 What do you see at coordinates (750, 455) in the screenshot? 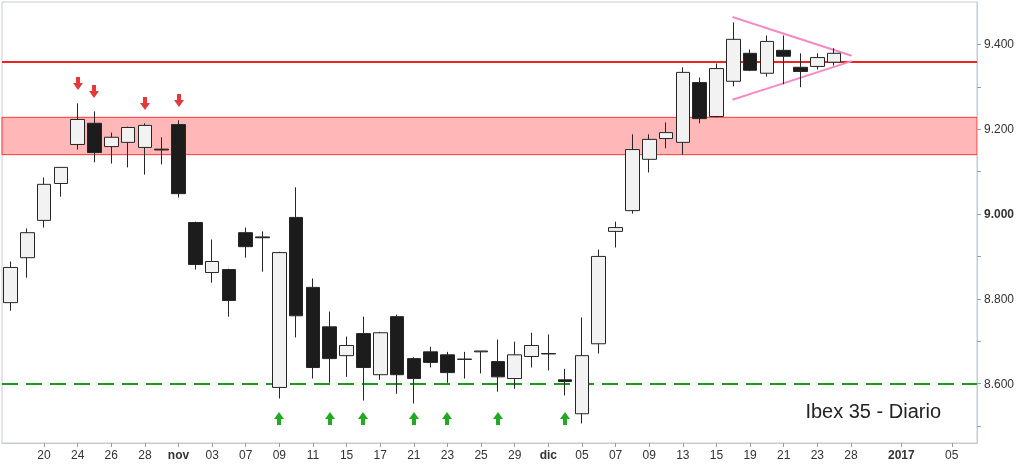
I see `x-tick-label: 19` at bounding box center [750, 455].